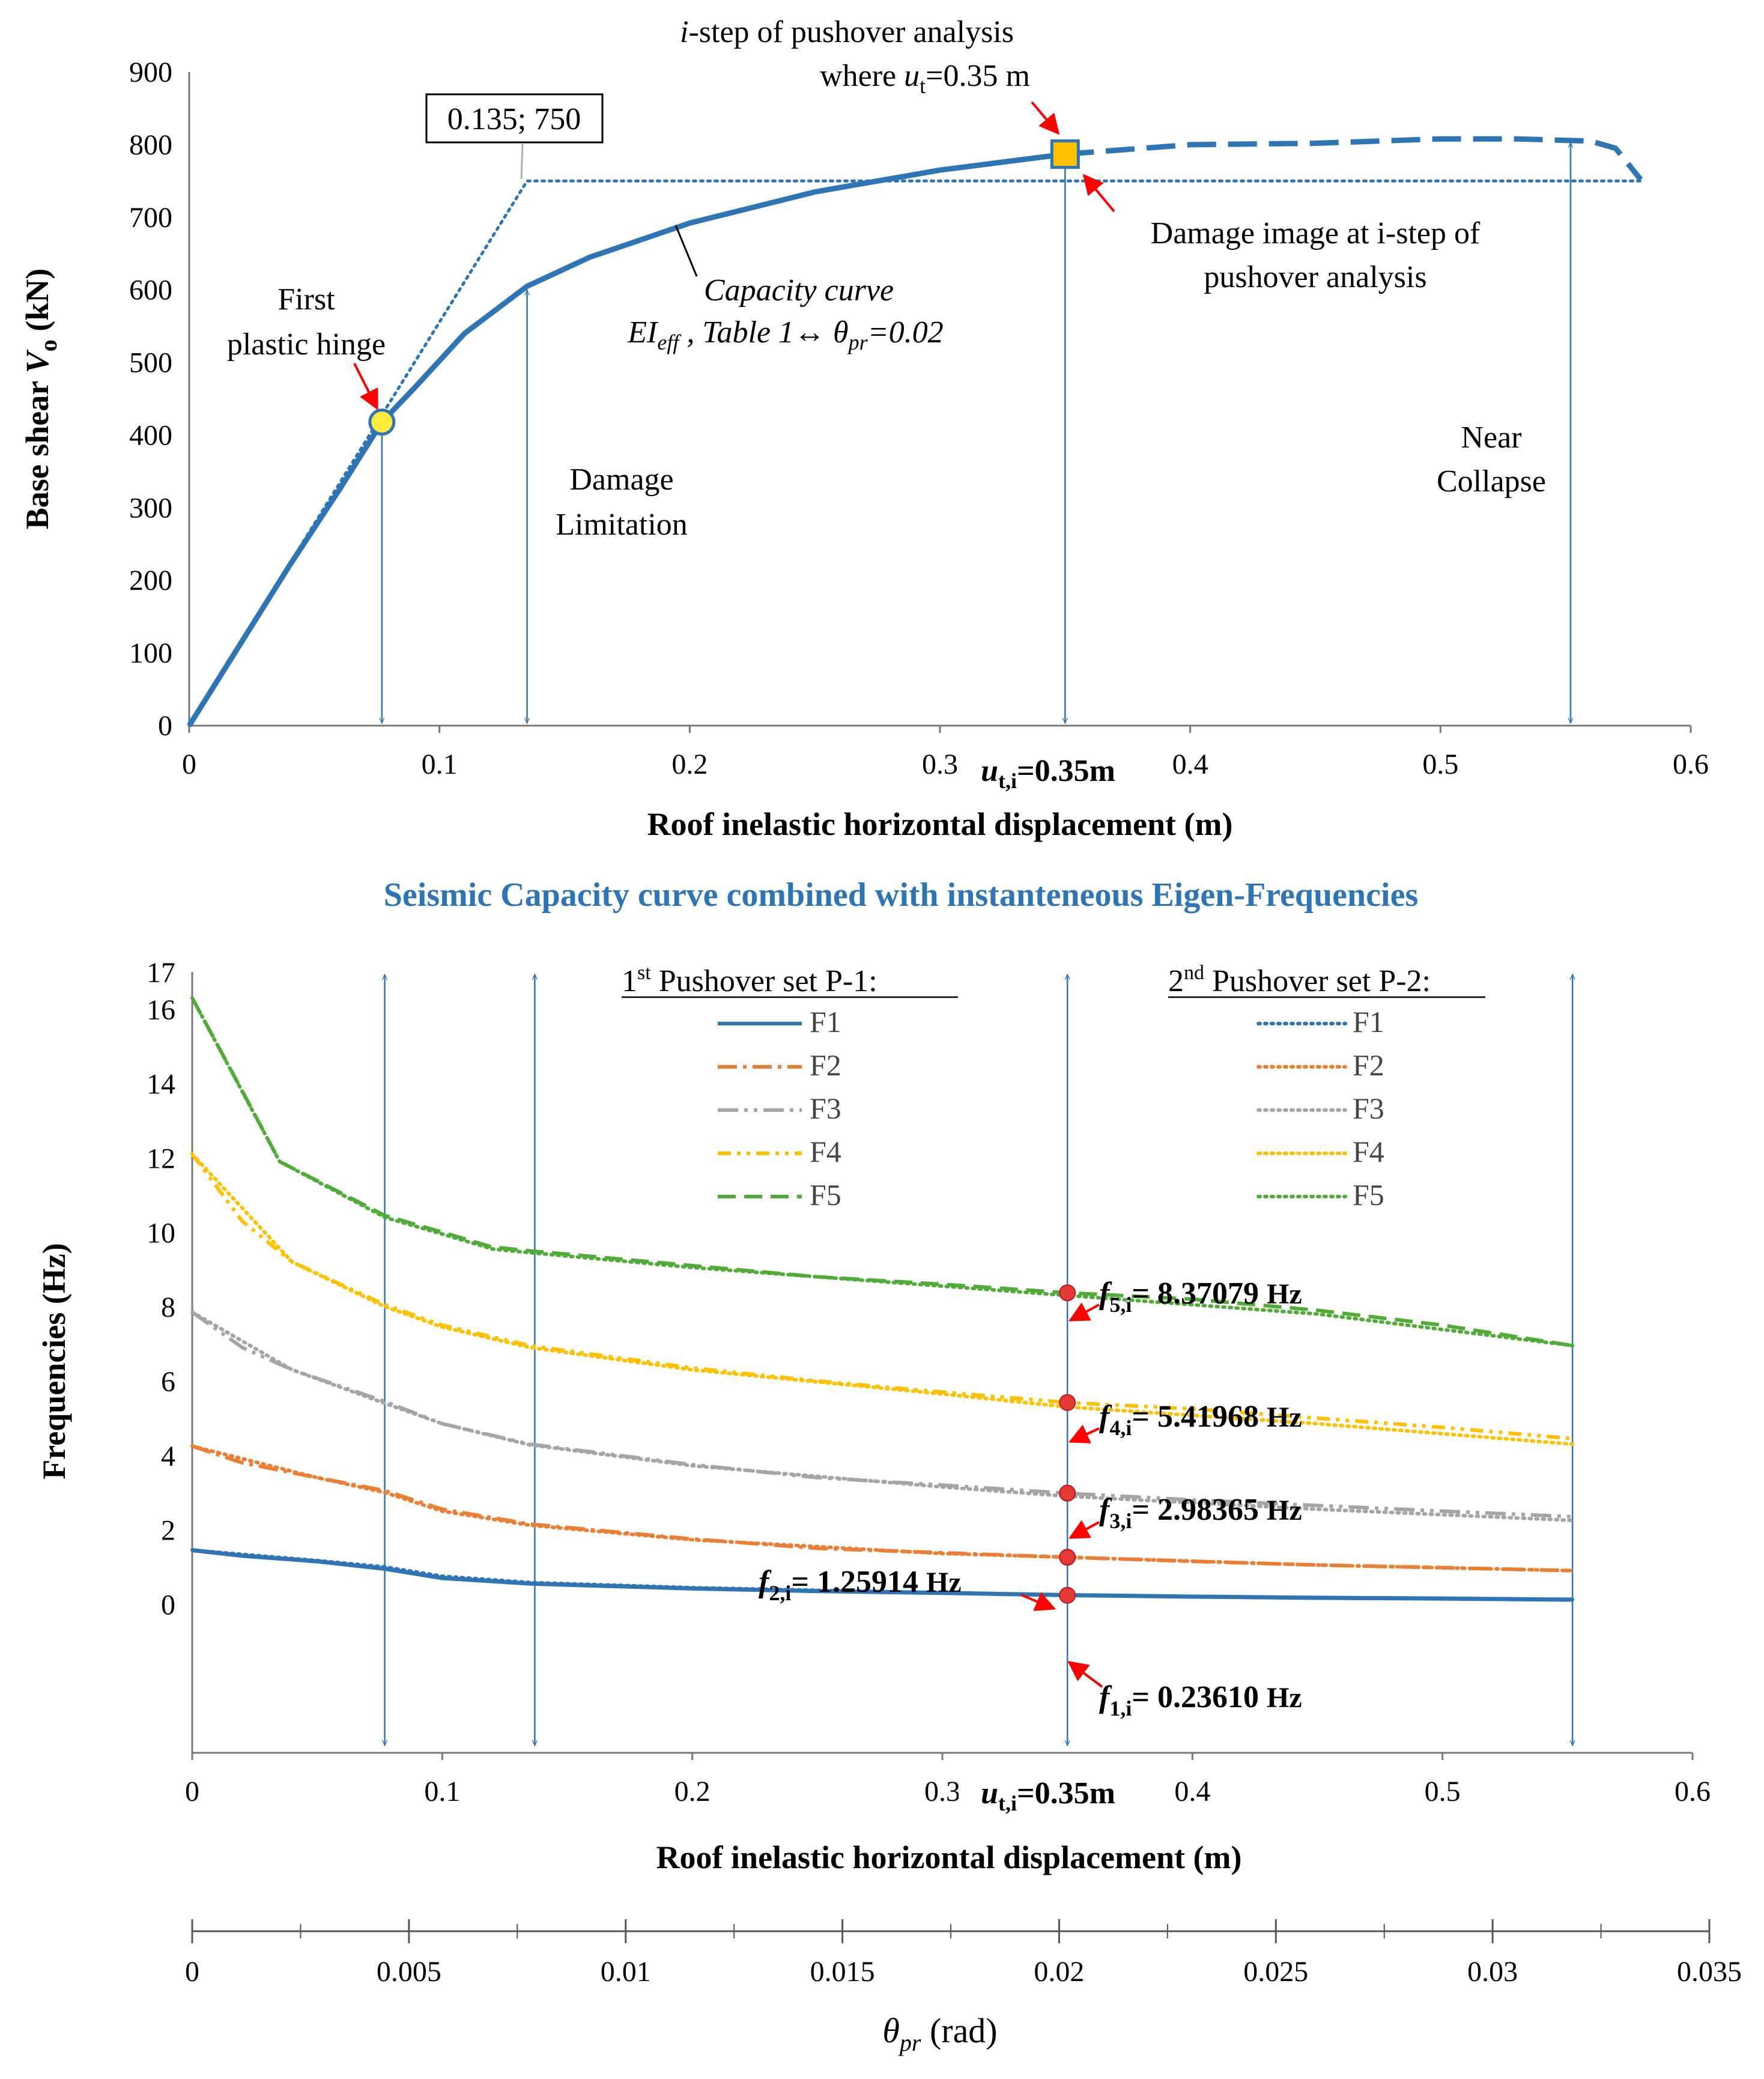 This screenshot has height=2079, width=1764. I want to click on damage-limitation-l1: Damage, so click(621, 480).